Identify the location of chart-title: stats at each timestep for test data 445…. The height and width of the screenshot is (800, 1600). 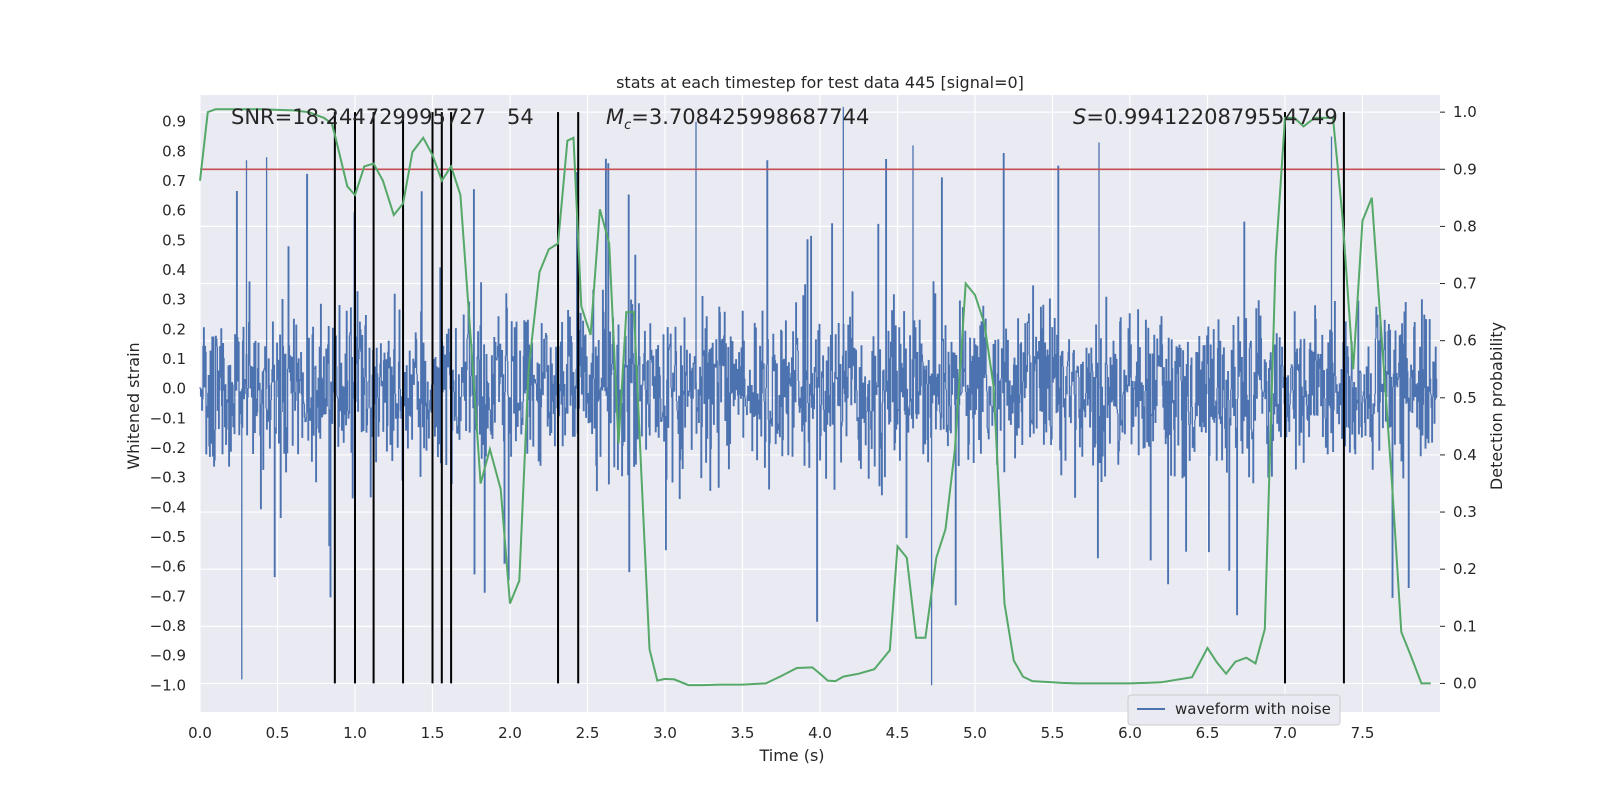
(820, 82).